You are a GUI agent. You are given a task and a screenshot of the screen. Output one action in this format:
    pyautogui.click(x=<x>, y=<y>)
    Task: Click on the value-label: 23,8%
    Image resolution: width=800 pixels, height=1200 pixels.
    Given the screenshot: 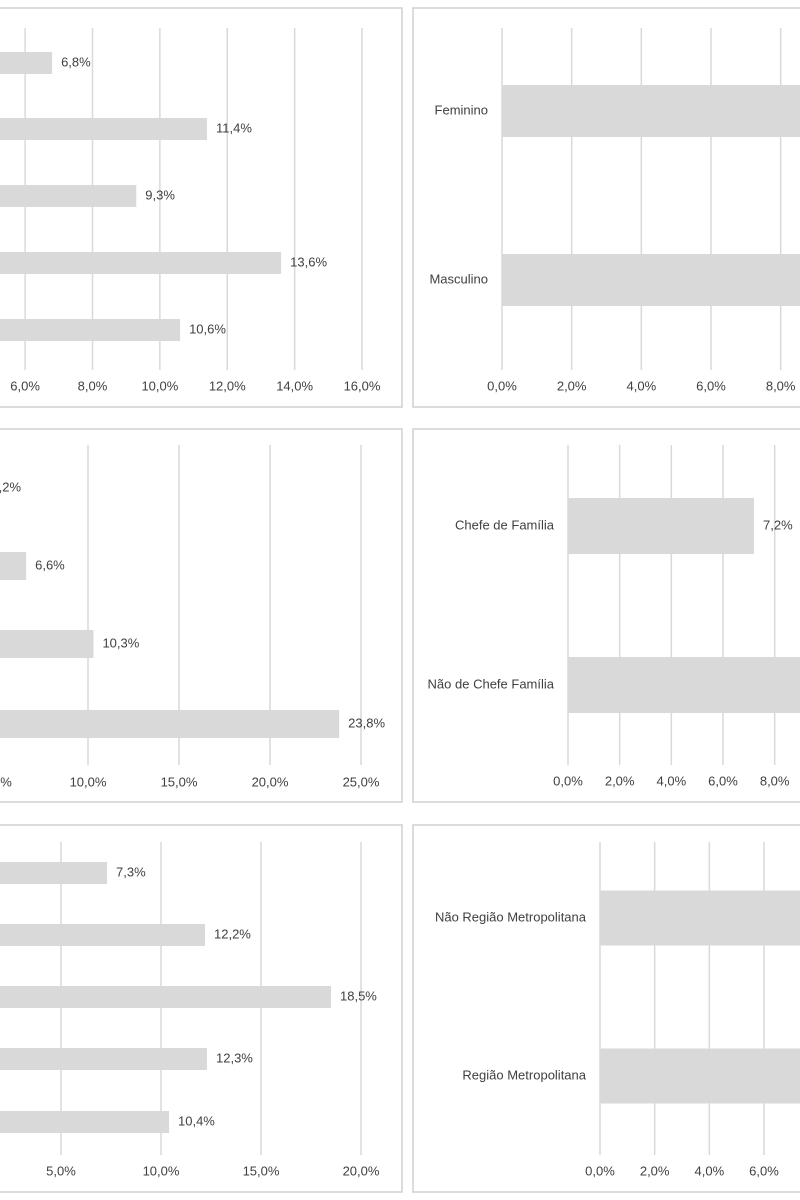 What is the action you would take?
    pyautogui.click(x=366, y=722)
    